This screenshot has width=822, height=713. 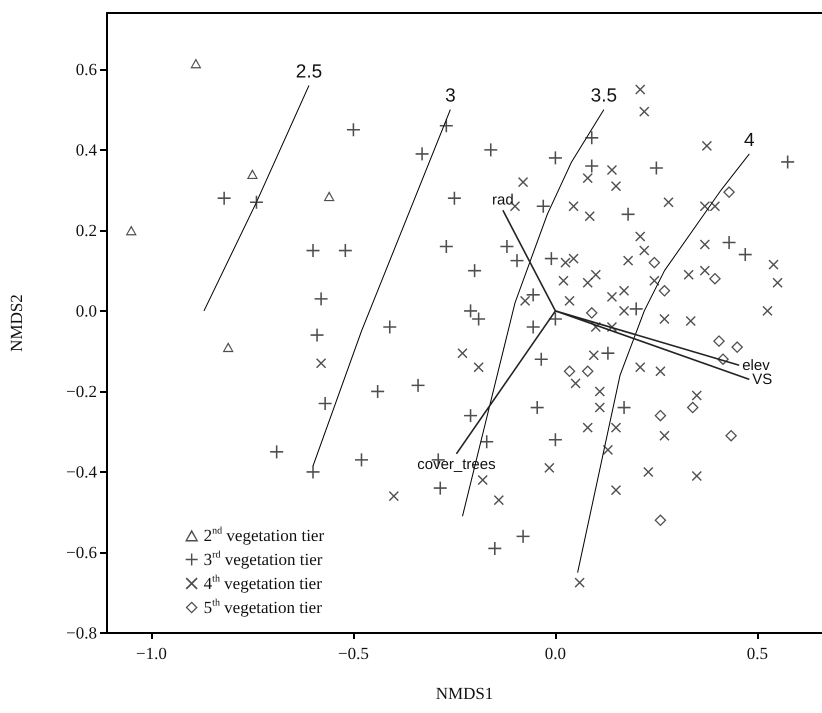 I want to click on y-tick-label: −0.4, so click(x=82, y=472).